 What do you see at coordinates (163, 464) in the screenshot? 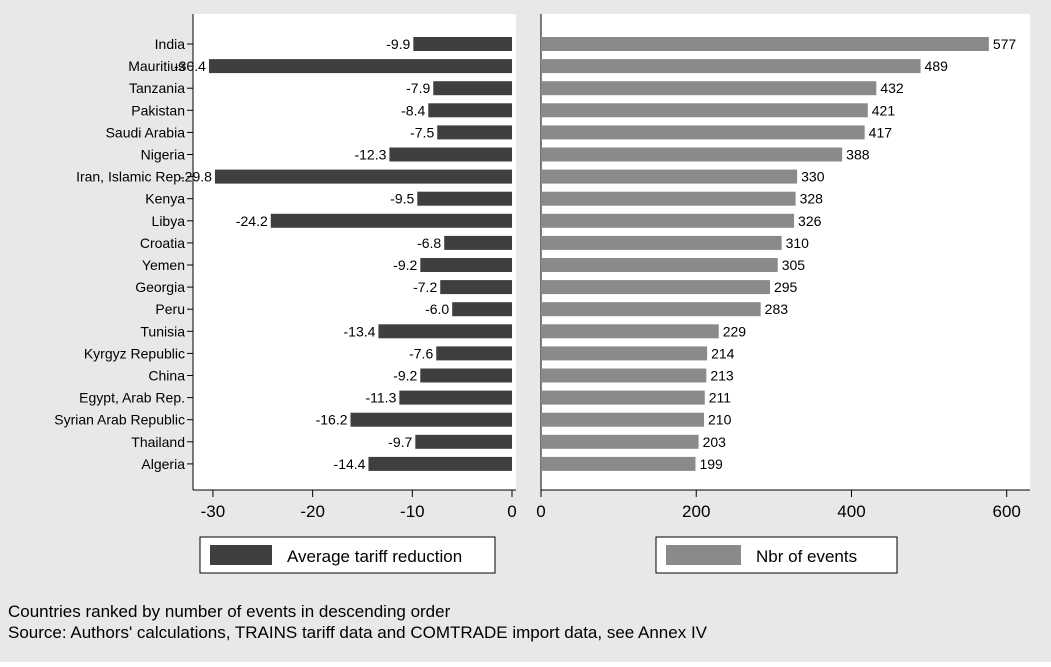
I see `category-label: Algeria` at bounding box center [163, 464].